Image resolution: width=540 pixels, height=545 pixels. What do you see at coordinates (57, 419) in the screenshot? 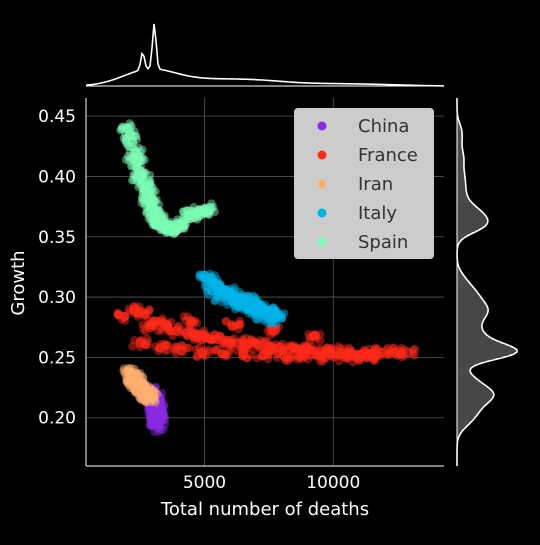
I see `y-tick-label: 0.20` at bounding box center [57, 419].